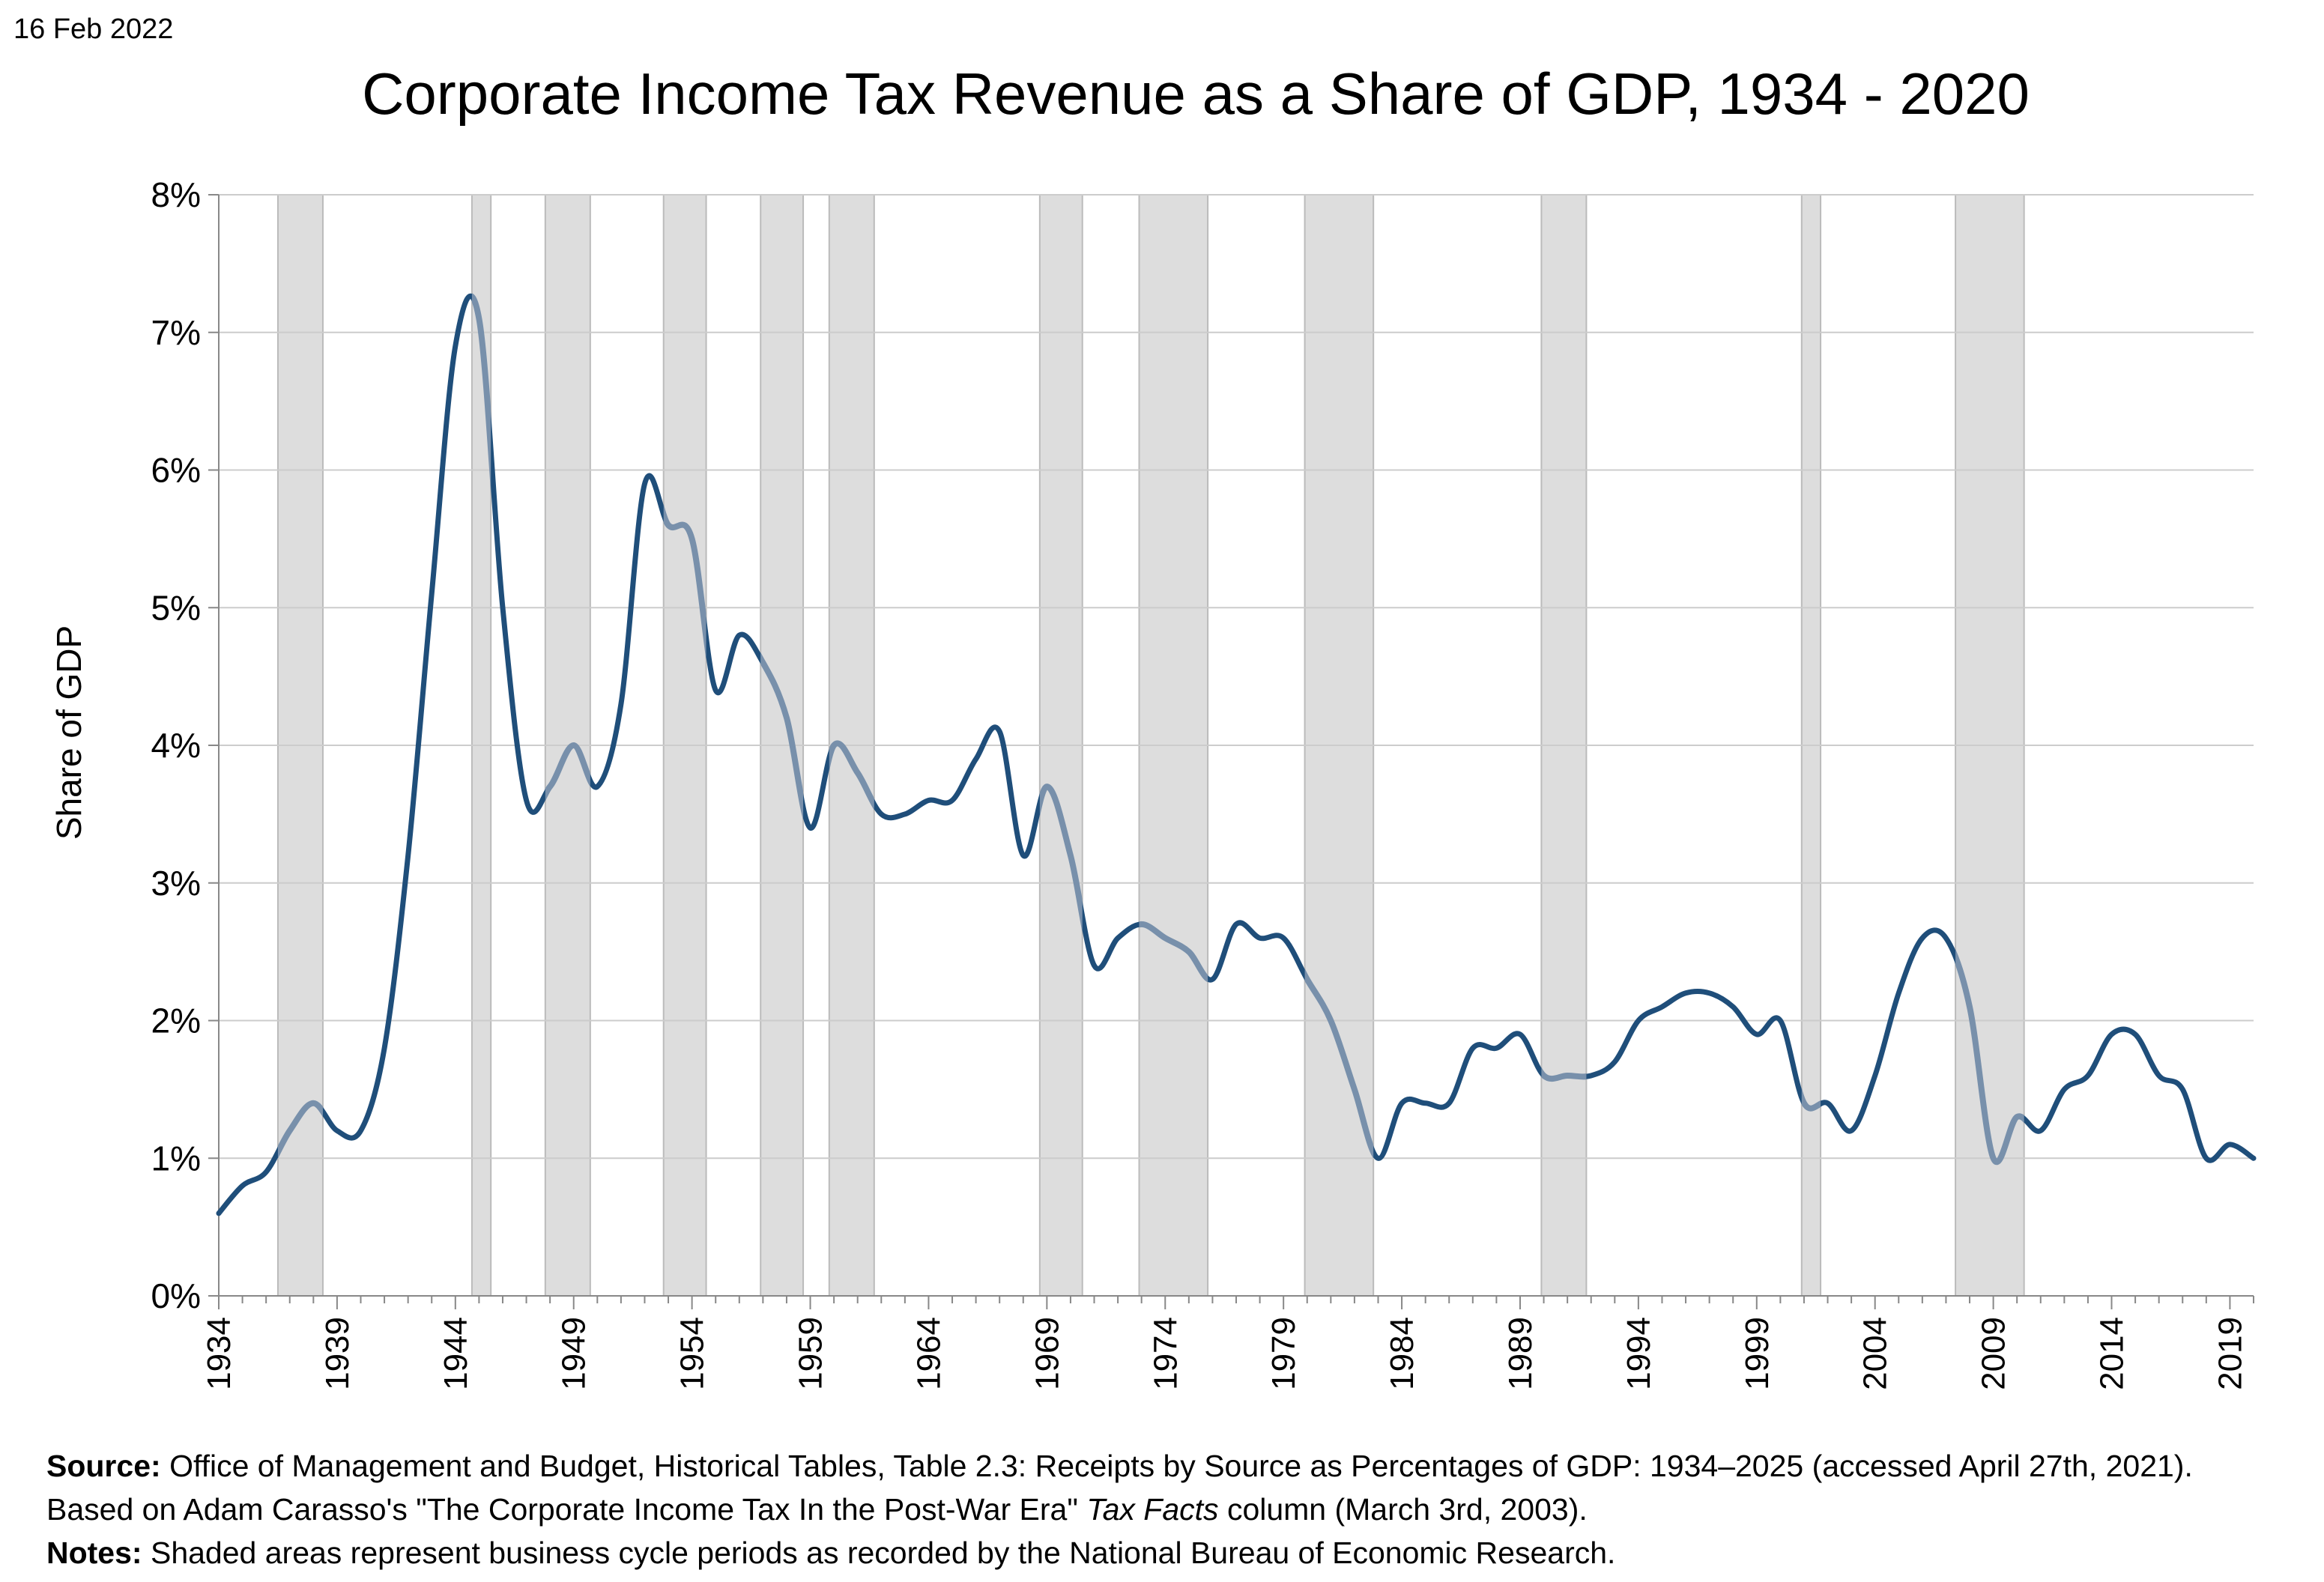  I want to click on x-tick-label: 1994, so click(1639, 1353).